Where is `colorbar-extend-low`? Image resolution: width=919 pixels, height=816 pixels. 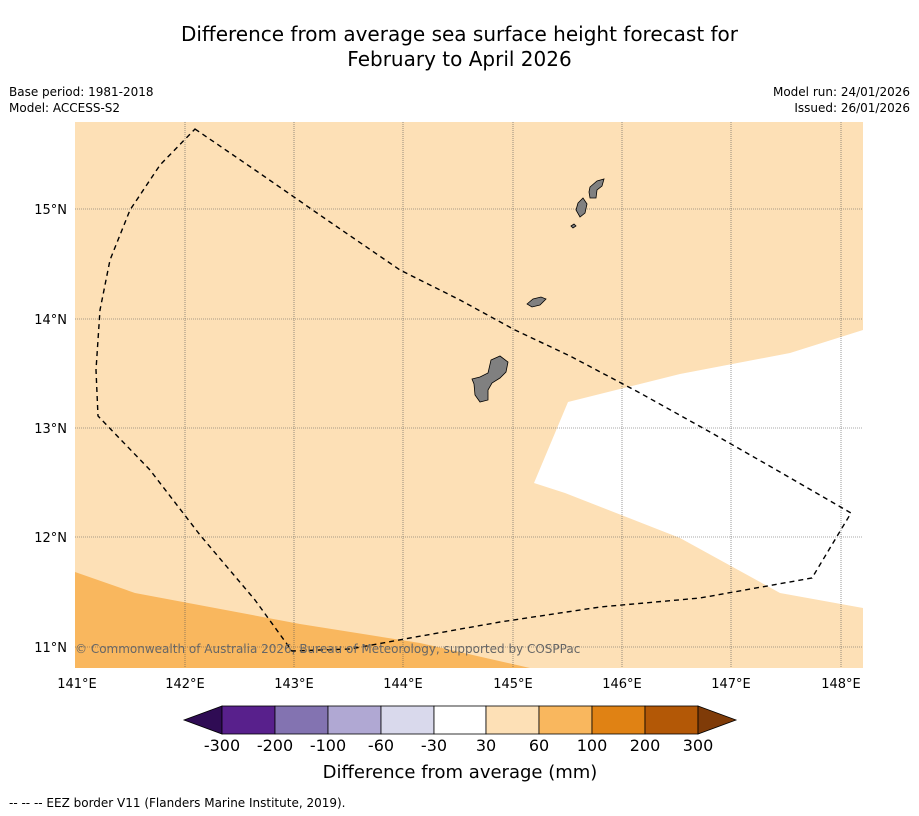 colorbar-extend-low is located at coordinates (202, 720).